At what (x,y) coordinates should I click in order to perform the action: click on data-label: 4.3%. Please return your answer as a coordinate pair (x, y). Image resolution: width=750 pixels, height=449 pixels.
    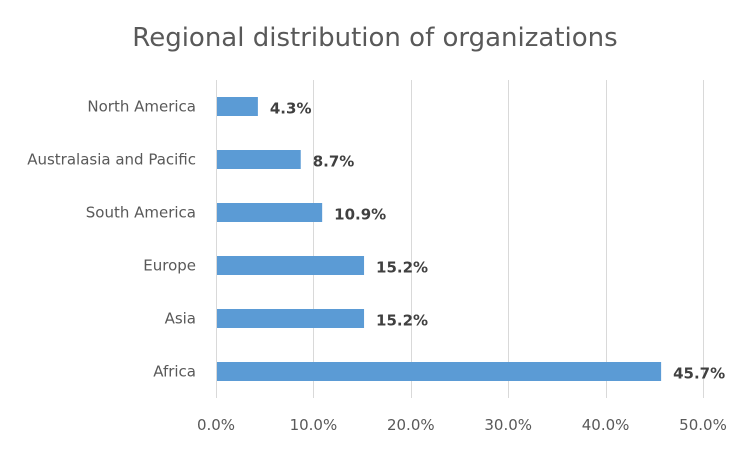
    Looking at the image, I should click on (291, 109).